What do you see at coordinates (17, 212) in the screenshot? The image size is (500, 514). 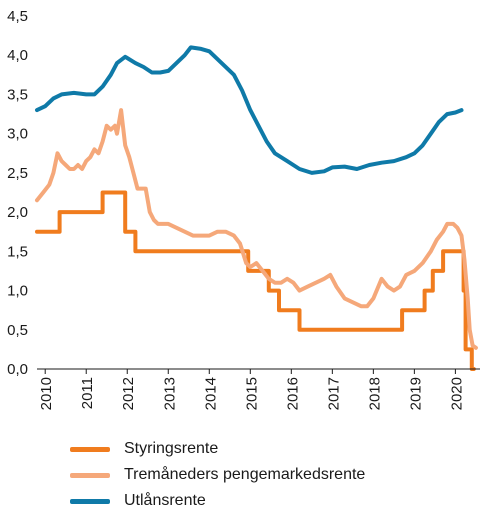 I see `y-tick-label: 2,0` at bounding box center [17, 212].